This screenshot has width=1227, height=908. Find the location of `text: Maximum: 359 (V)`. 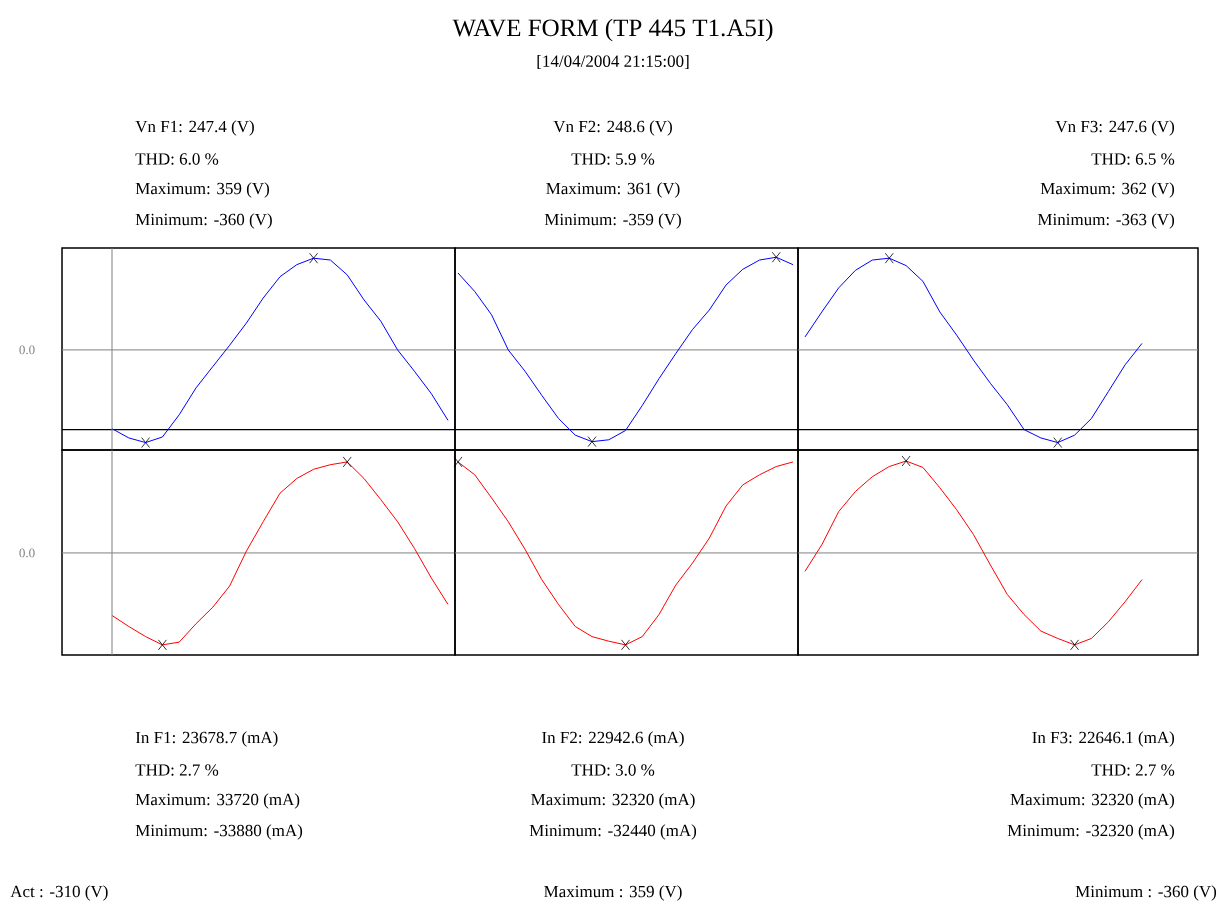

text: Maximum: 359 (V) is located at coordinates (202, 190).